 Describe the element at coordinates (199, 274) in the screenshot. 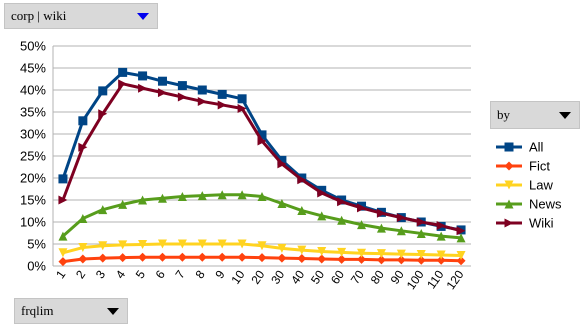

I see `x-tick-label: 8` at that location.